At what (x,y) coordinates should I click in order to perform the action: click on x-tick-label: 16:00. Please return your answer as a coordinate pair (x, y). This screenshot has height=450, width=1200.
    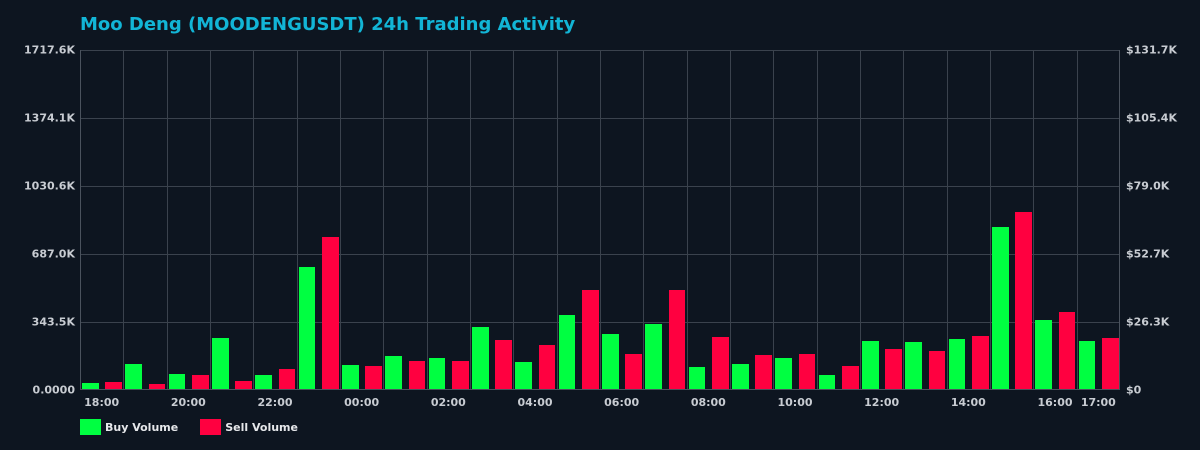
    Looking at the image, I should click on (1055, 402).